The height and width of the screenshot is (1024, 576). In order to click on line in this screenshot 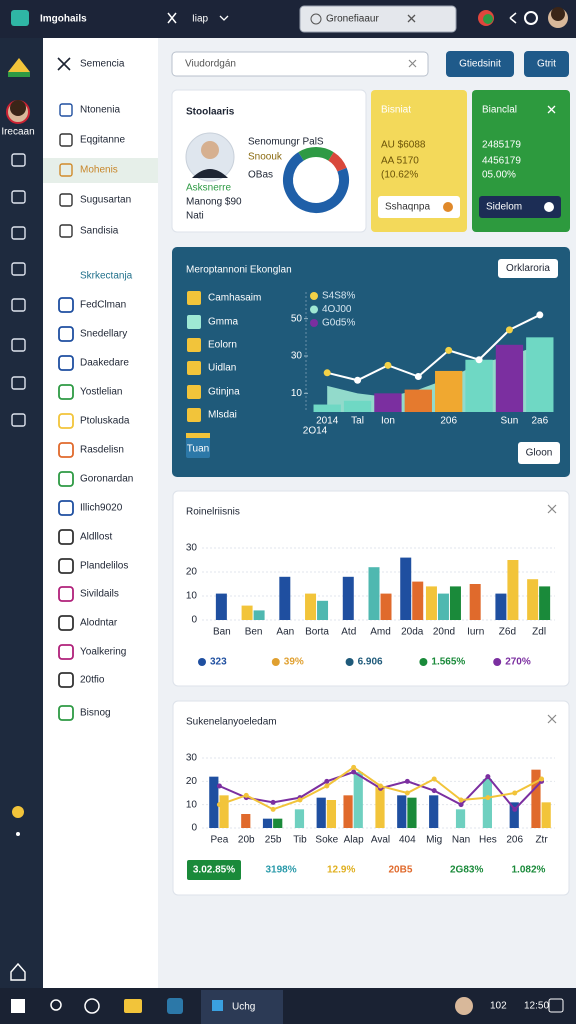, I will do `click(433, 348)`.